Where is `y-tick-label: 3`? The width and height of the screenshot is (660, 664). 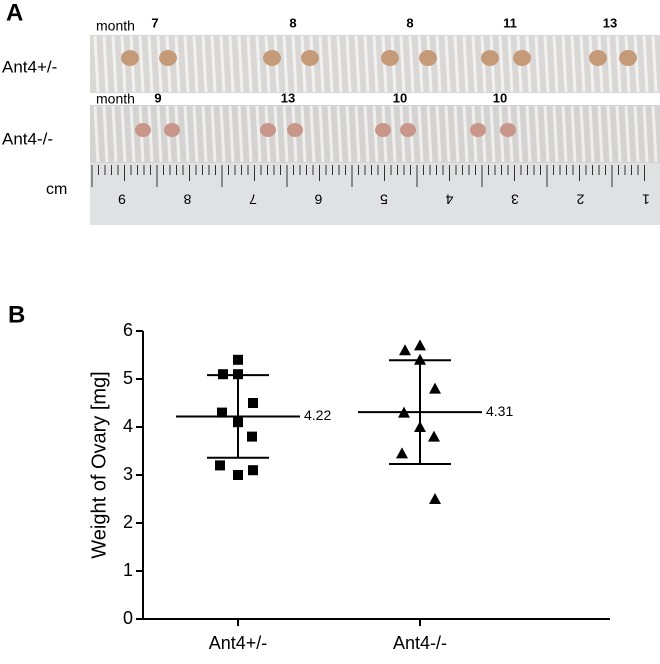
y-tick-label: 3 is located at coordinates (128, 474).